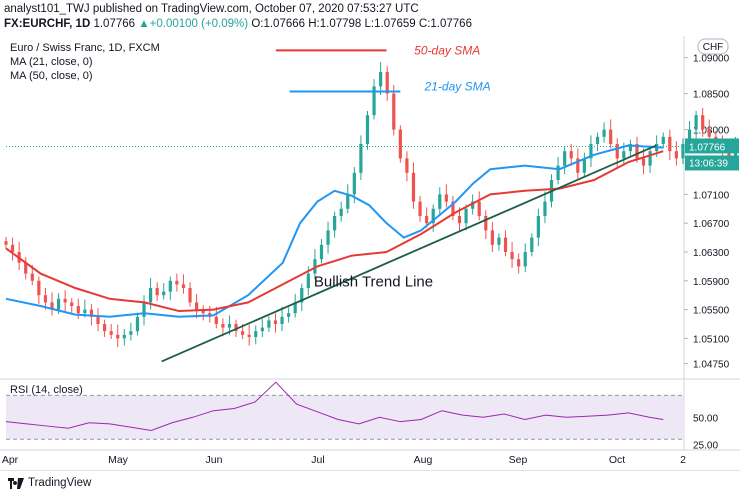  I want to click on tradingview-logo-text: TradingView, so click(60, 483).